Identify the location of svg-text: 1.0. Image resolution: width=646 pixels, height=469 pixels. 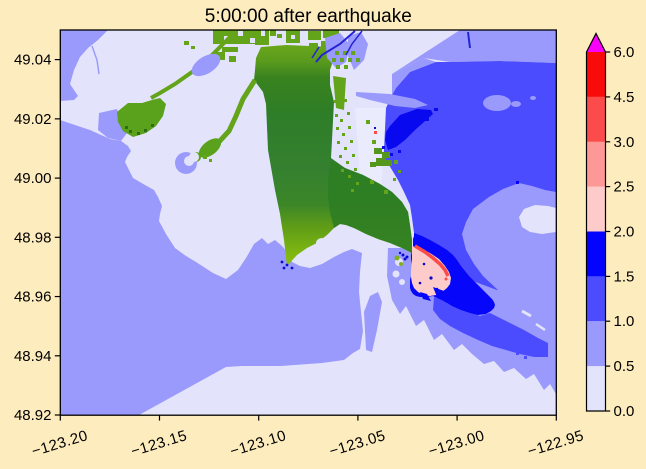
(624, 321).